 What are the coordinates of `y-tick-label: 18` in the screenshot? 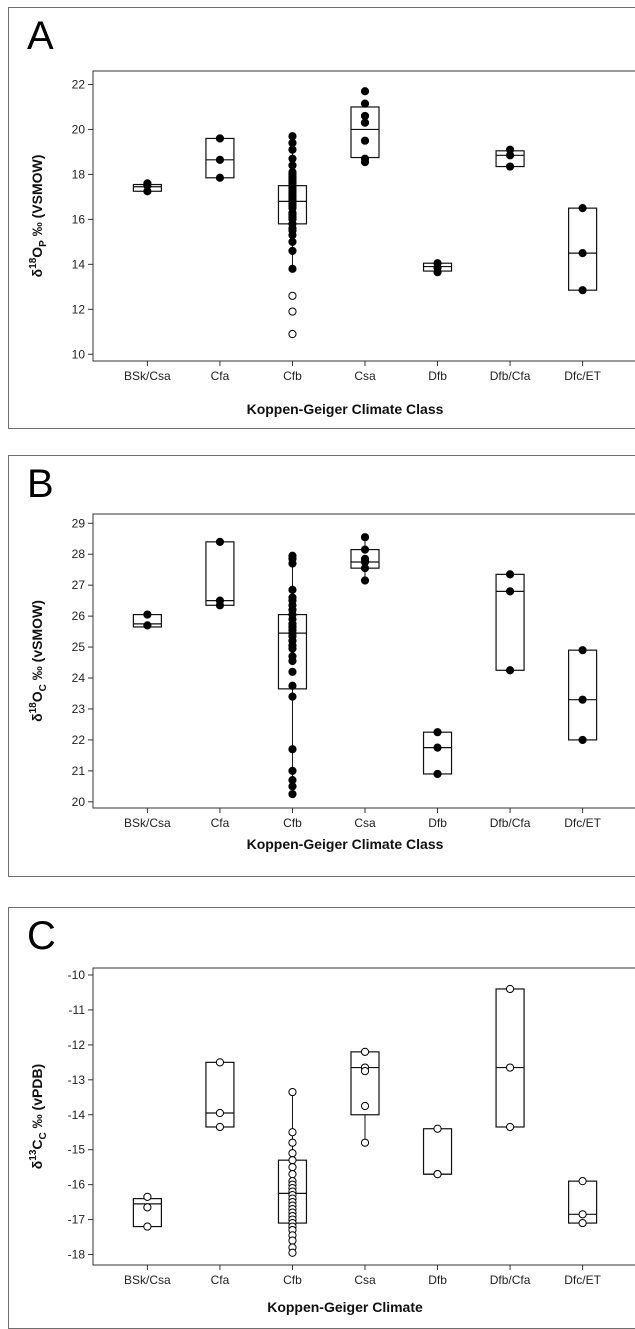 It's located at (79, 174).